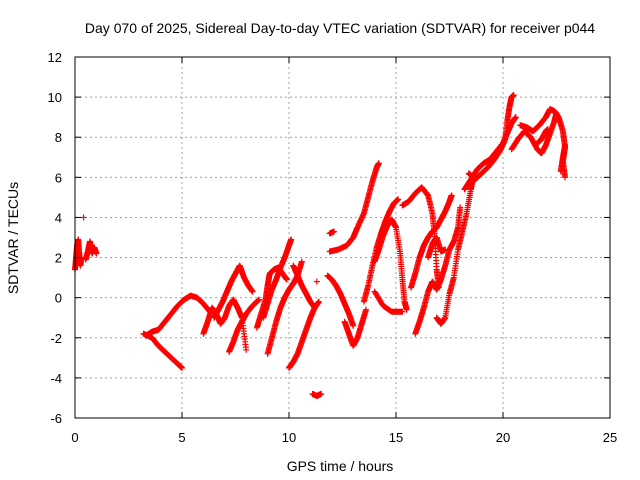  Describe the element at coordinates (58, 137) in the screenshot. I see `y-tick-label: 8` at that location.